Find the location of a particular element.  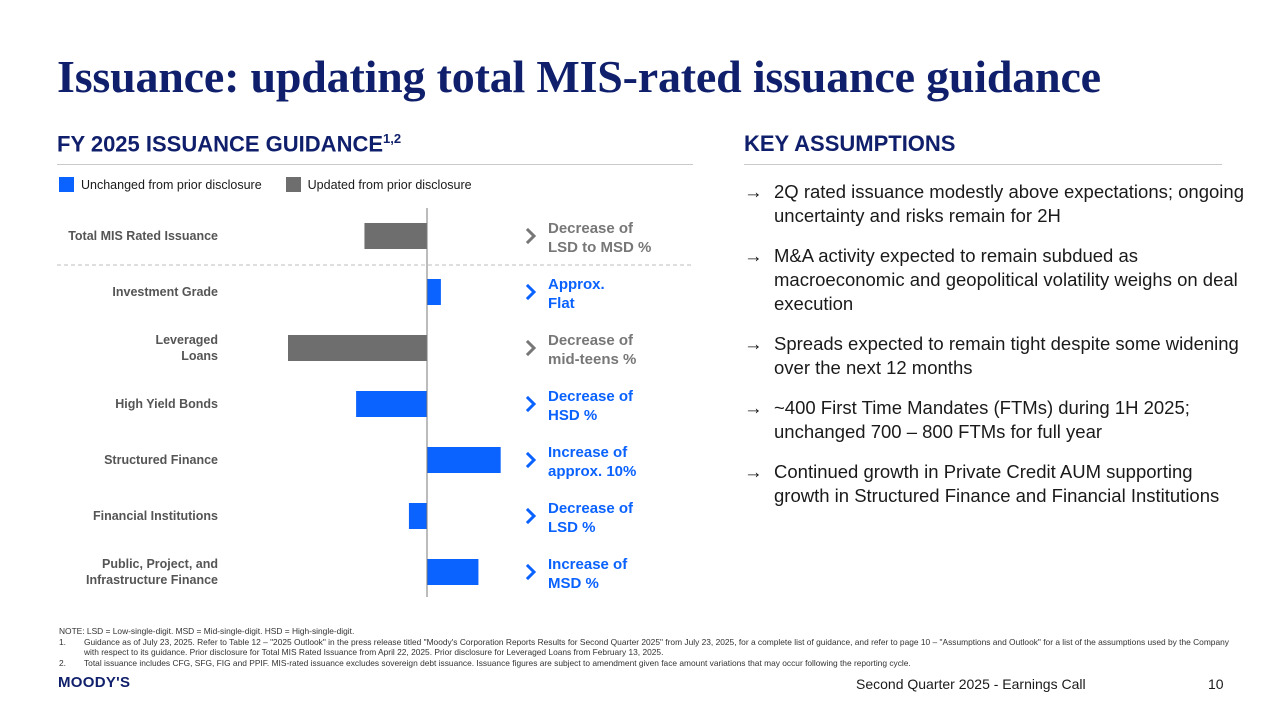

guidance-label: Increase of MSD % is located at coordinates (588, 574).